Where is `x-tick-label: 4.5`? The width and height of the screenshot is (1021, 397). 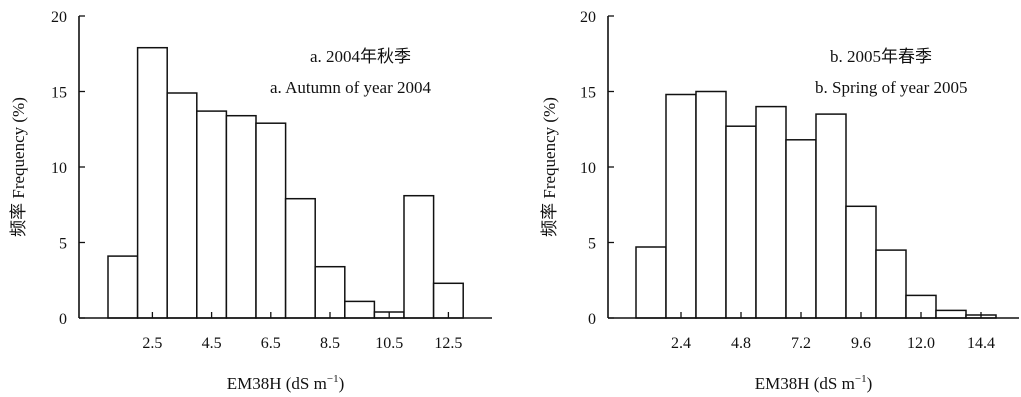 x-tick-label: 4.5 is located at coordinates (212, 343).